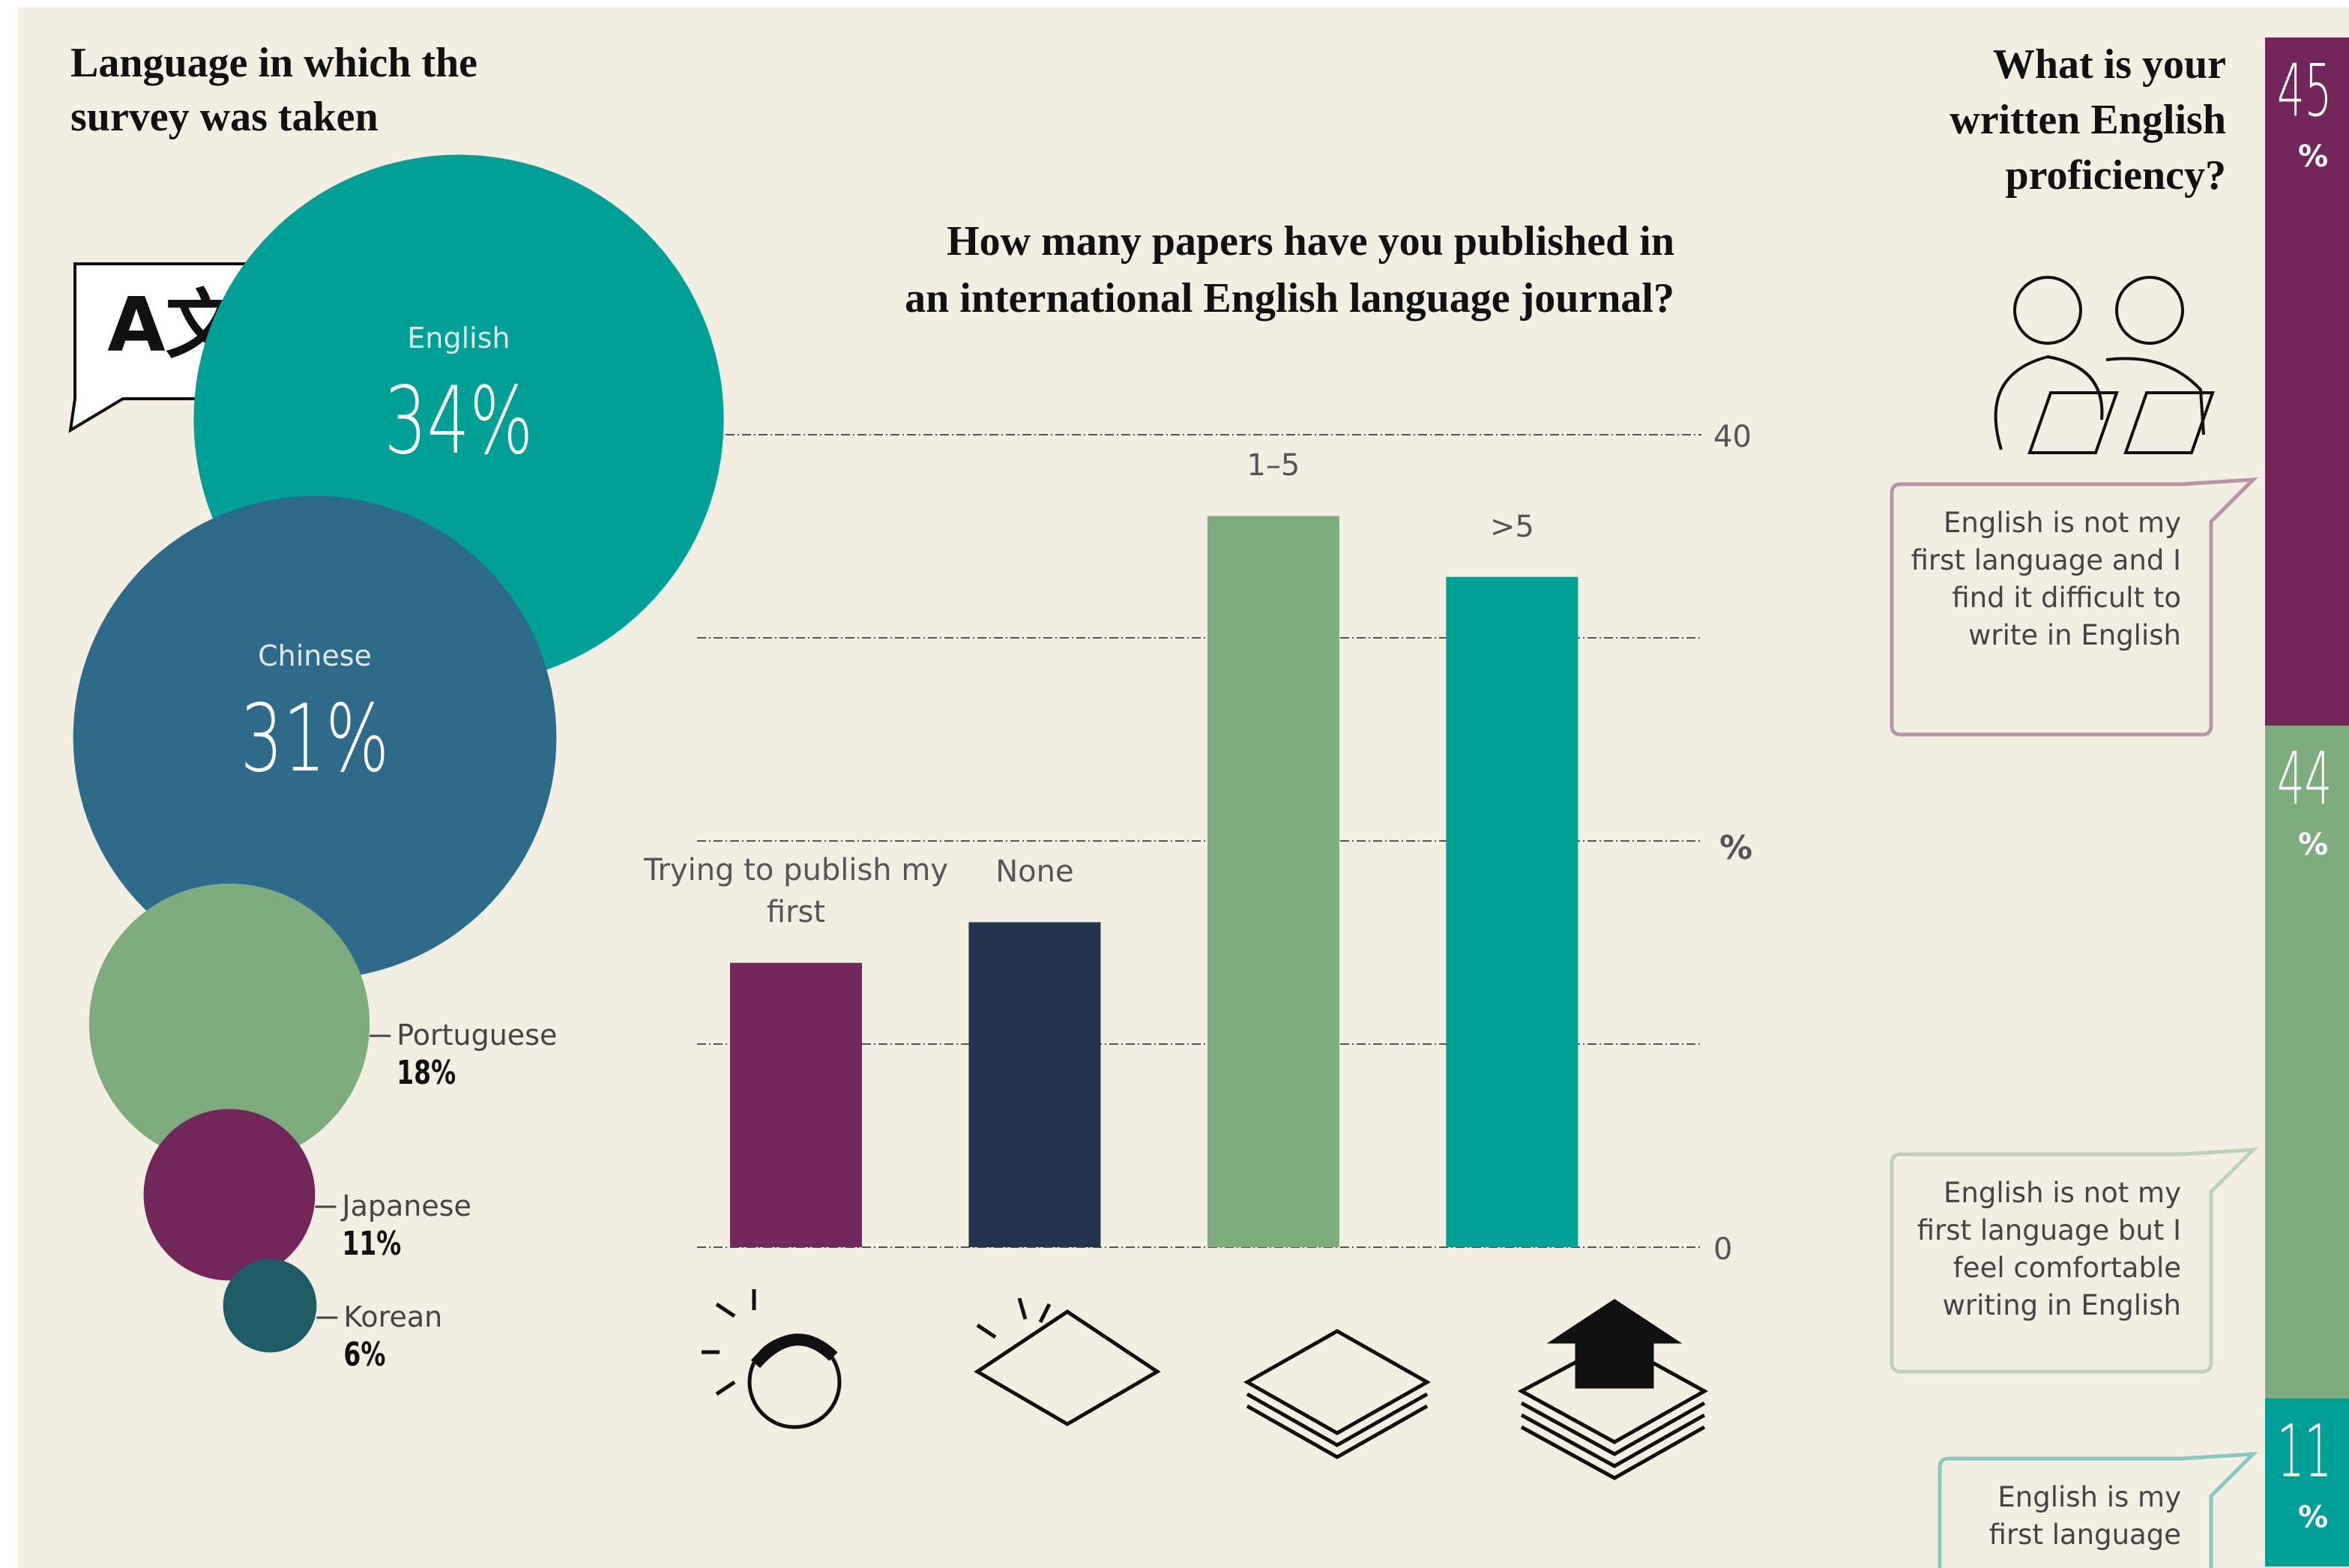 The image size is (2349, 1568). I want to click on x-category-label: Trying to publish my first, so click(796, 890).